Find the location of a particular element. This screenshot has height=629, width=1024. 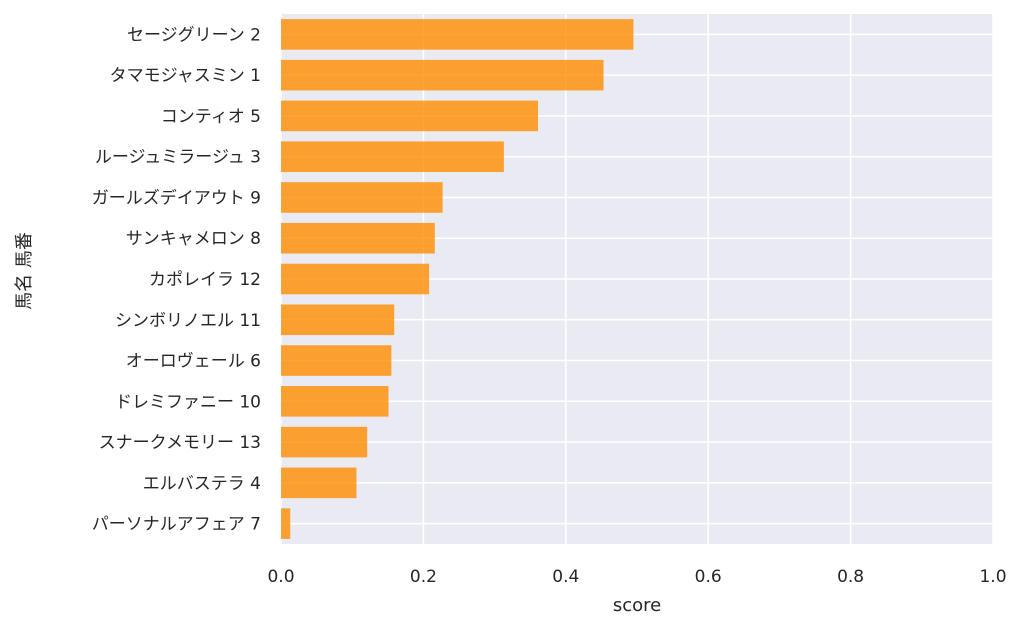

y-tick-label-2: コンティオ 5 is located at coordinates (211, 117).